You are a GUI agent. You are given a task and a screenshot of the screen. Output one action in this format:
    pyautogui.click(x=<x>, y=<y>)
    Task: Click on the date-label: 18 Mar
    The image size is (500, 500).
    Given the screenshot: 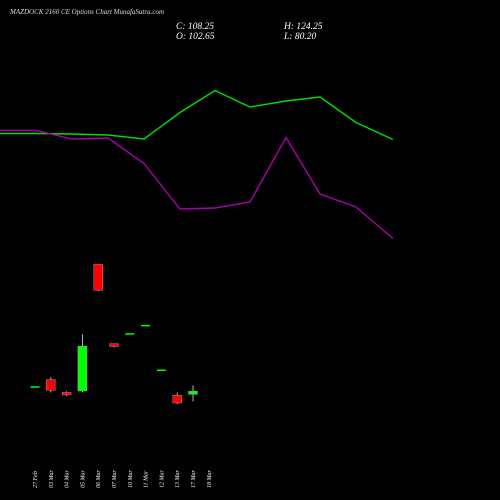 What is the action you would take?
    pyautogui.click(x=210, y=479)
    